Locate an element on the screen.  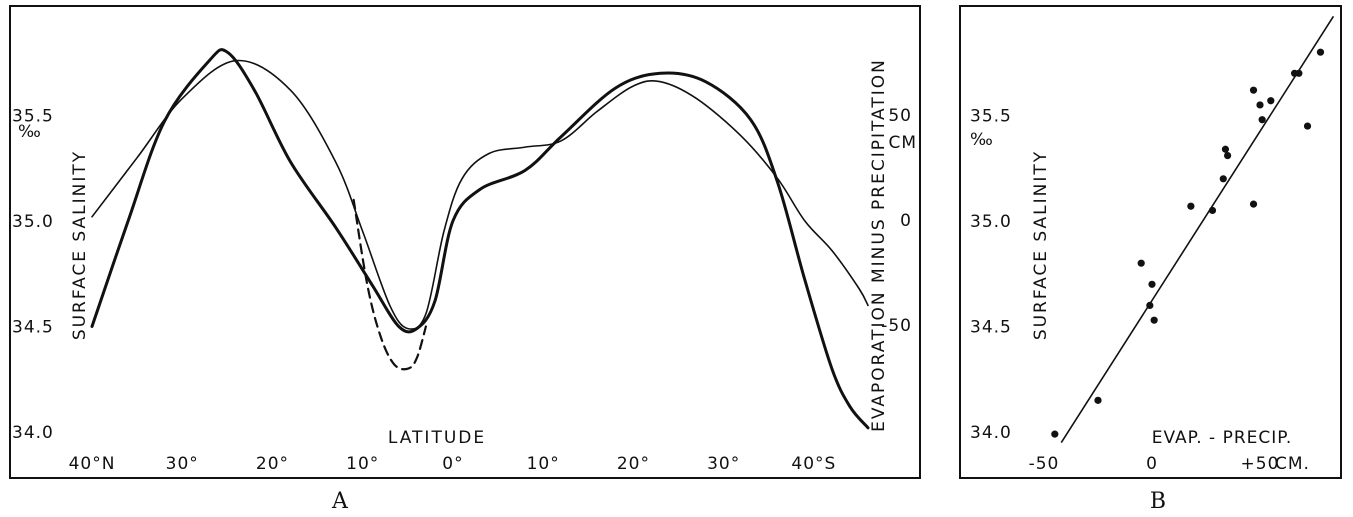
panel-b-y-tick-0: 34.0 is located at coordinates (991, 433).